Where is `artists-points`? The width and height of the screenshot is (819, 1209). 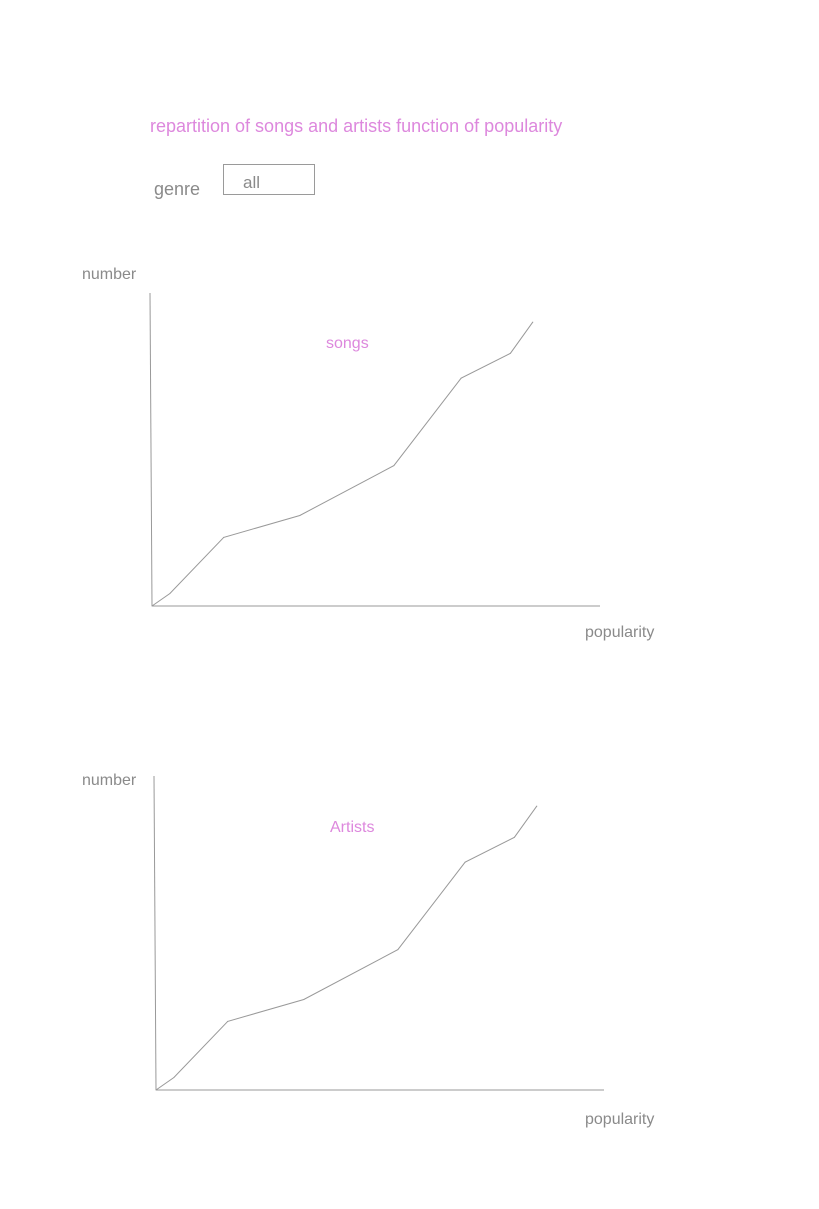 artists-points is located at coordinates (346, 948).